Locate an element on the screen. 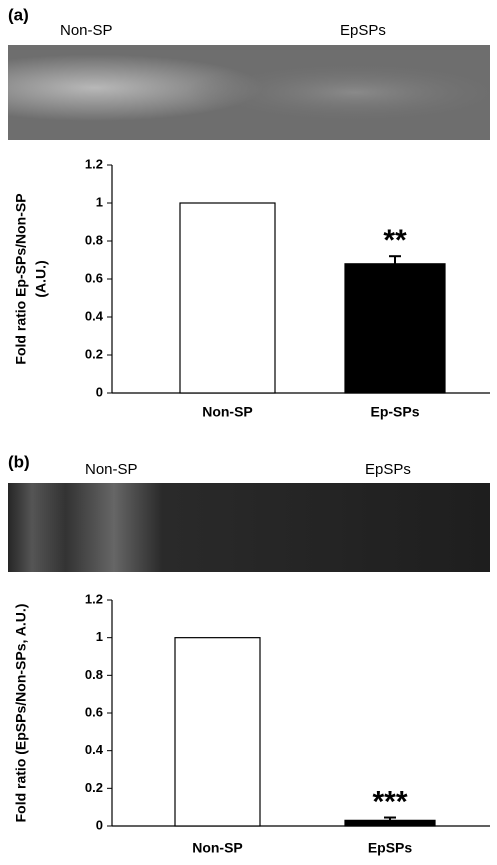 Image resolution: width=497 pixels, height=865 pixels. y-axis-label: (A.U.) is located at coordinates (41, 278).